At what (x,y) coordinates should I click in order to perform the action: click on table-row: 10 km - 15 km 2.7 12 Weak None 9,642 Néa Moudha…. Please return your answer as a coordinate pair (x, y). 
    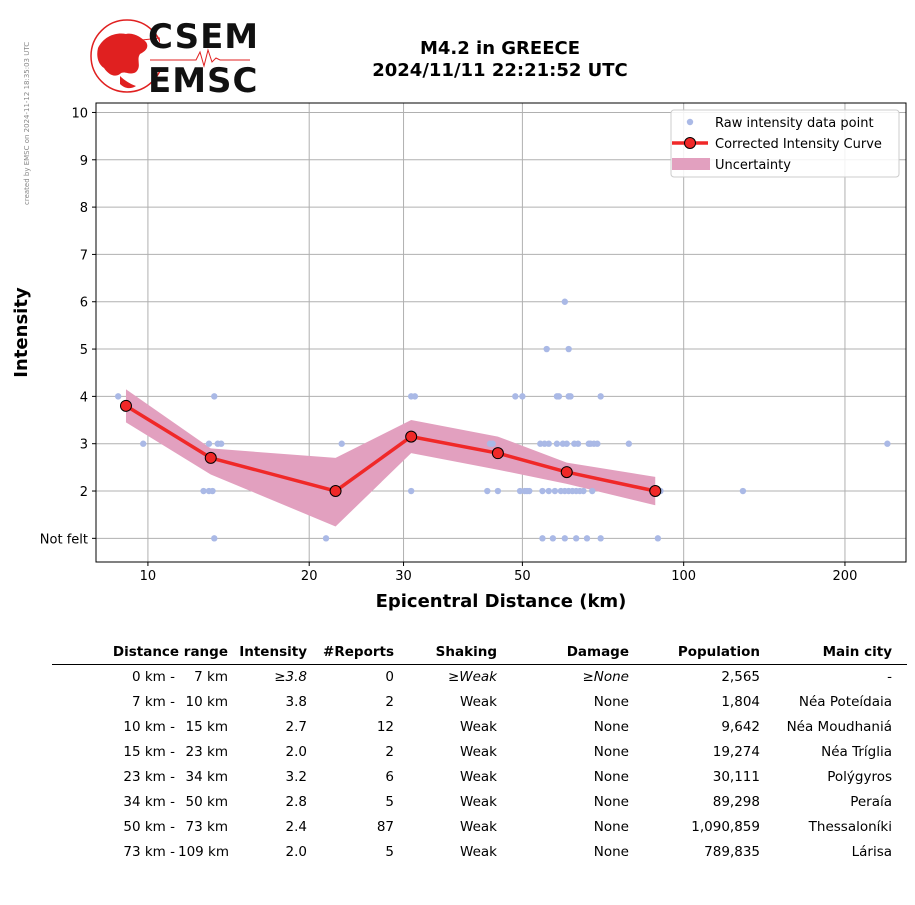
    Looking at the image, I should click on (479, 727).